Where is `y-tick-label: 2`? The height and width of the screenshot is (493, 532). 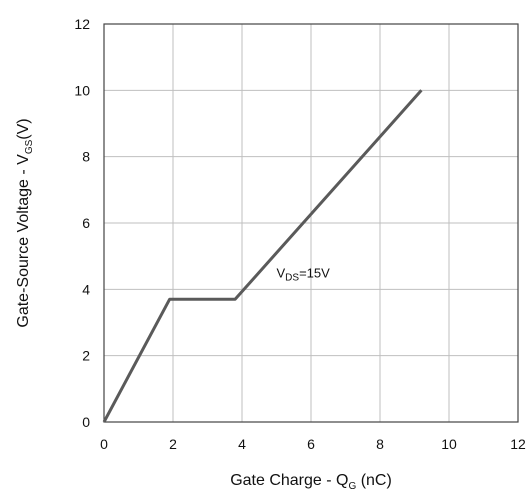 y-tick-label: 2 is located at coordinates (86, 356).